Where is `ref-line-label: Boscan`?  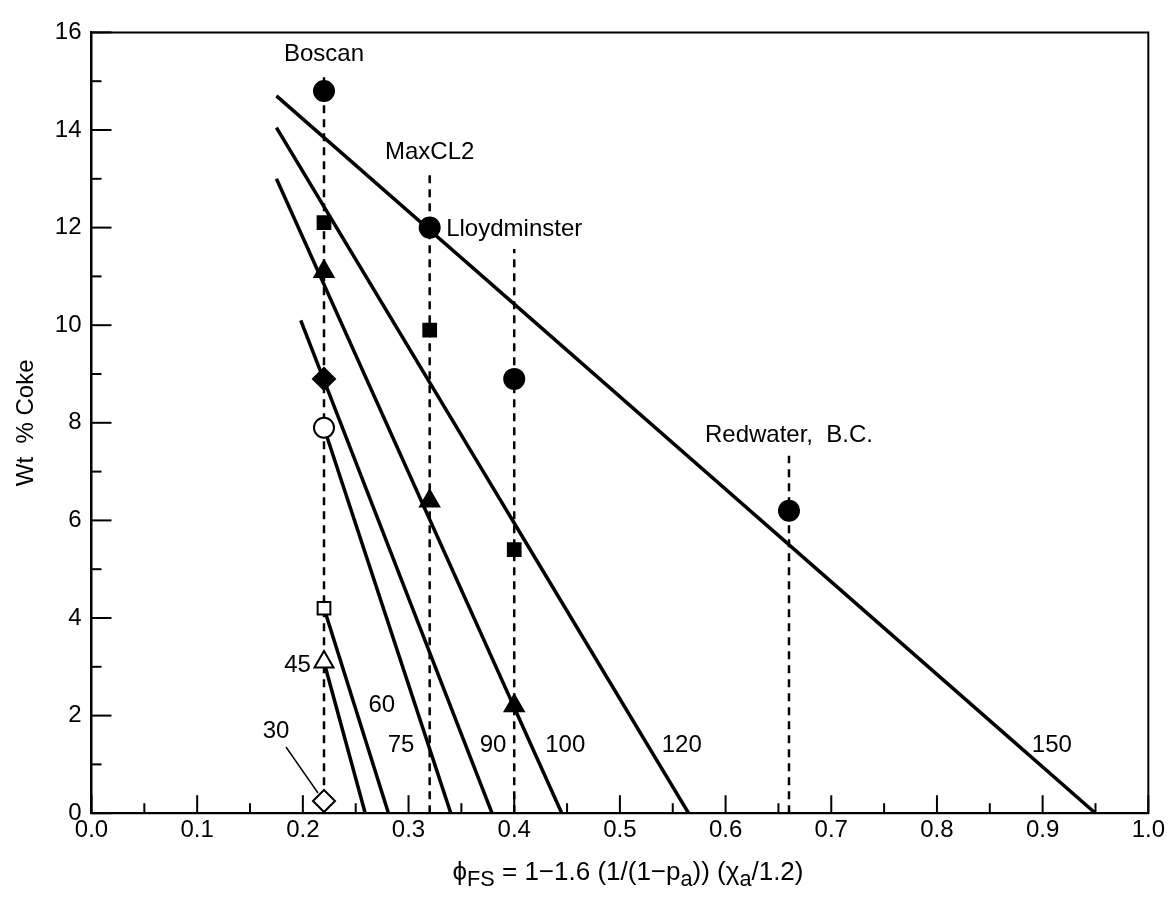
ref-line-label: Boscan is located at coordinates (324, 53).